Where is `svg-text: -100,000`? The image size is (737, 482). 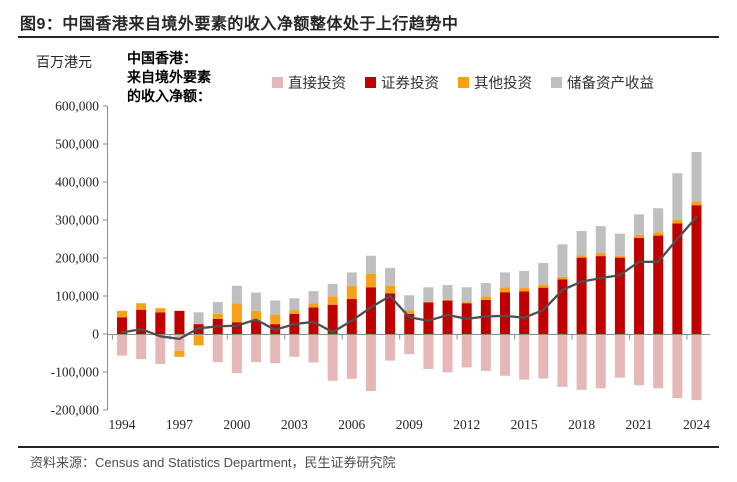 svg-text: -100,000 is located at coordinates (75, 372).